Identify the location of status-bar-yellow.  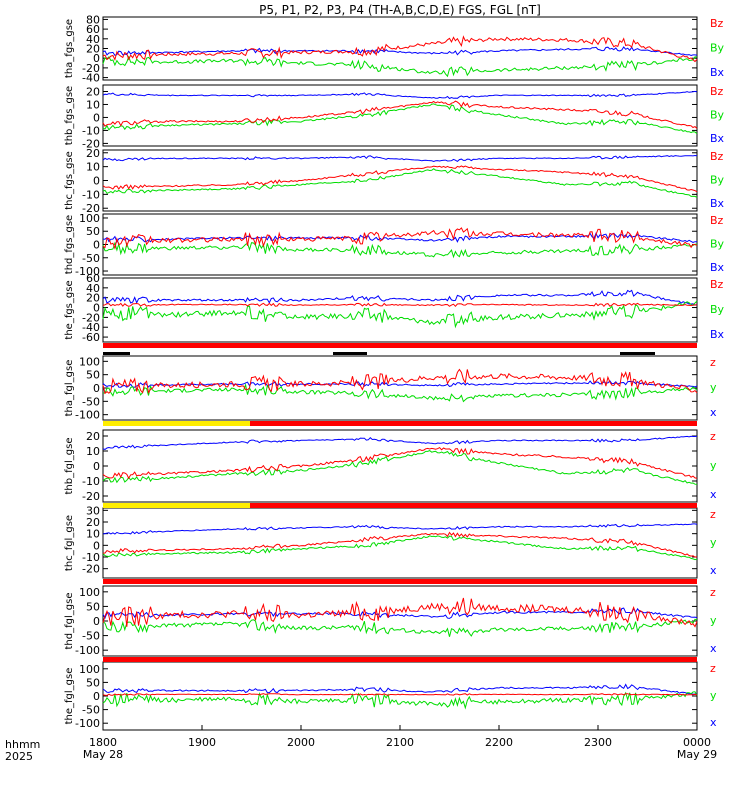
(176, 423).